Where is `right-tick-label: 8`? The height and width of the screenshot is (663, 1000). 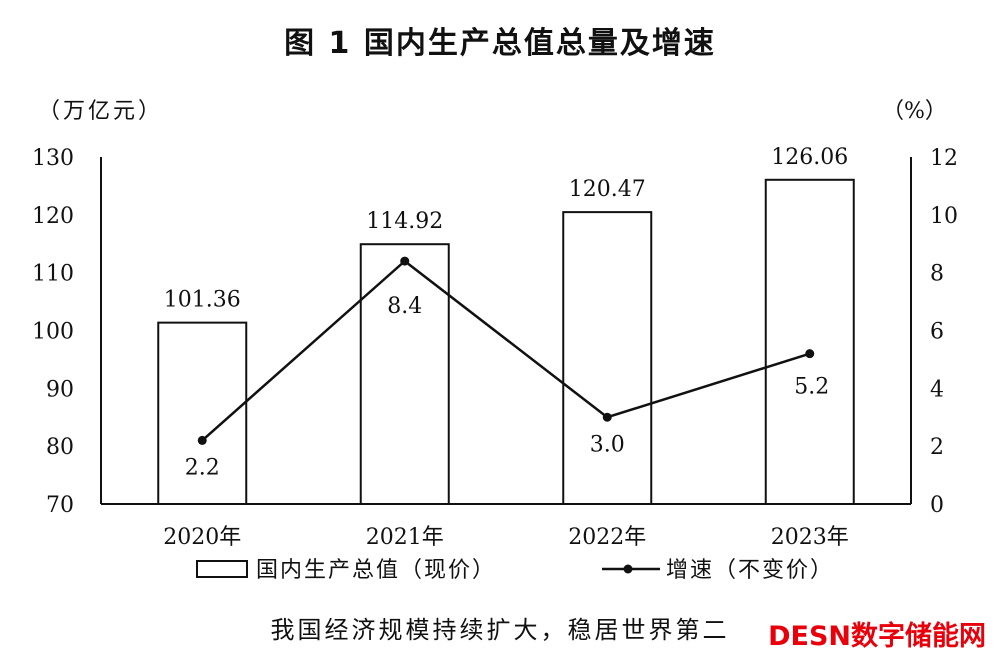
right-tick-label: 8 is located at coordinates (937, 274).